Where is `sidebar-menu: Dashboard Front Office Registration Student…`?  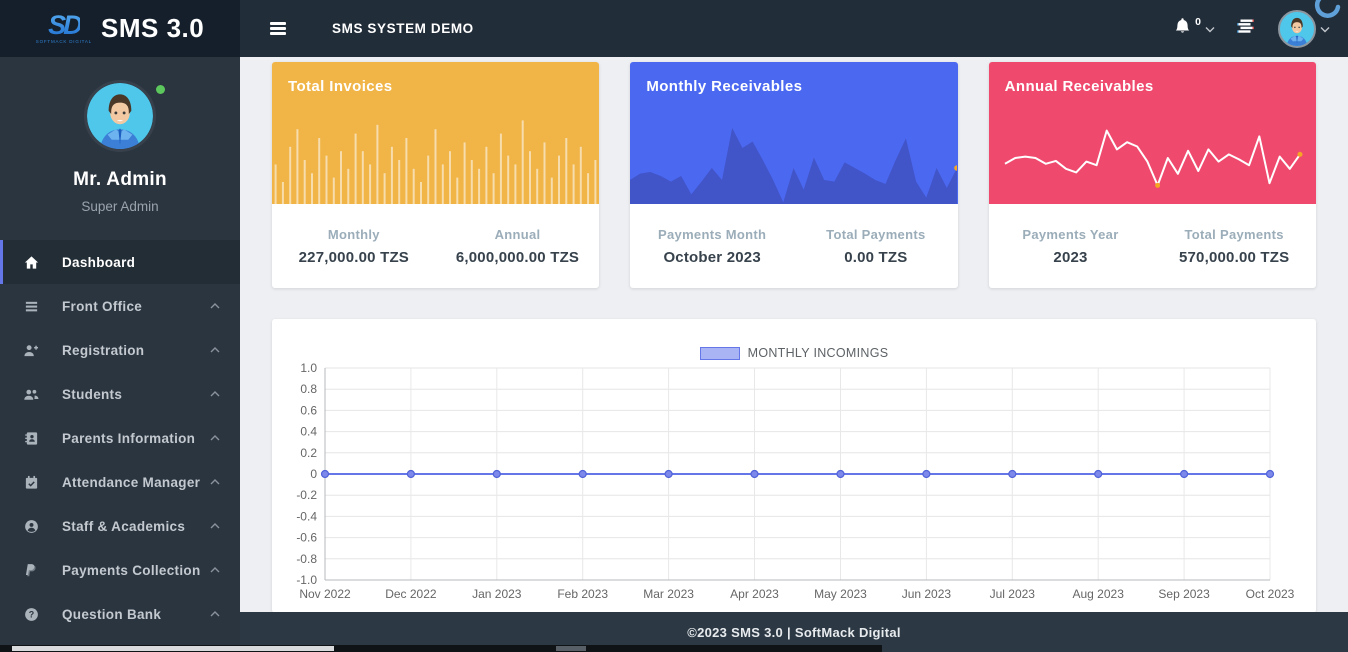 sidebar-menu: Dashboard Front Office Registration Student… is located at coordinates (120, 438).